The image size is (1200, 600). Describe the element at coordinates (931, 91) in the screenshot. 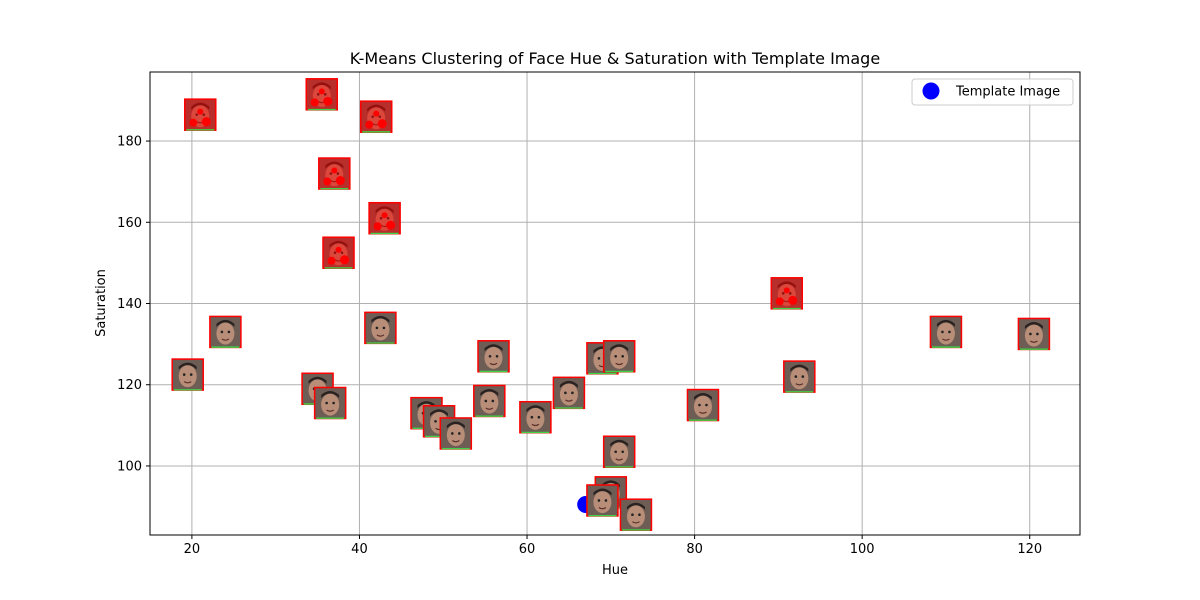

I see `legend-marker-template` at that location.